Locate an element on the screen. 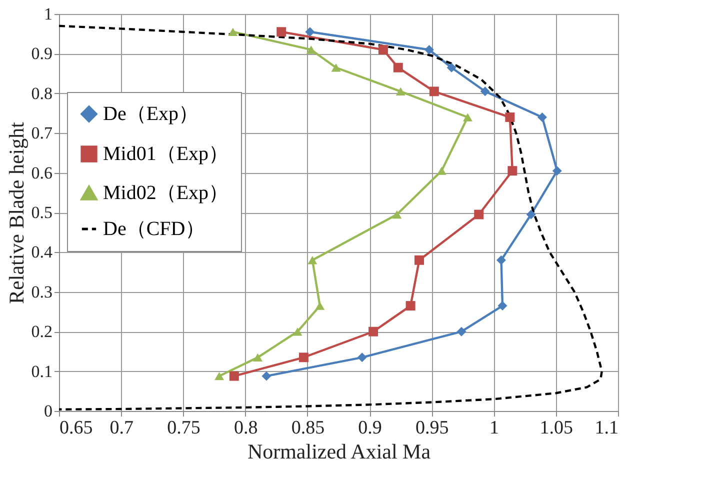 This screenshot has width=702, height=493. y-tick-label: 1 is located at coordinates (48, 14).